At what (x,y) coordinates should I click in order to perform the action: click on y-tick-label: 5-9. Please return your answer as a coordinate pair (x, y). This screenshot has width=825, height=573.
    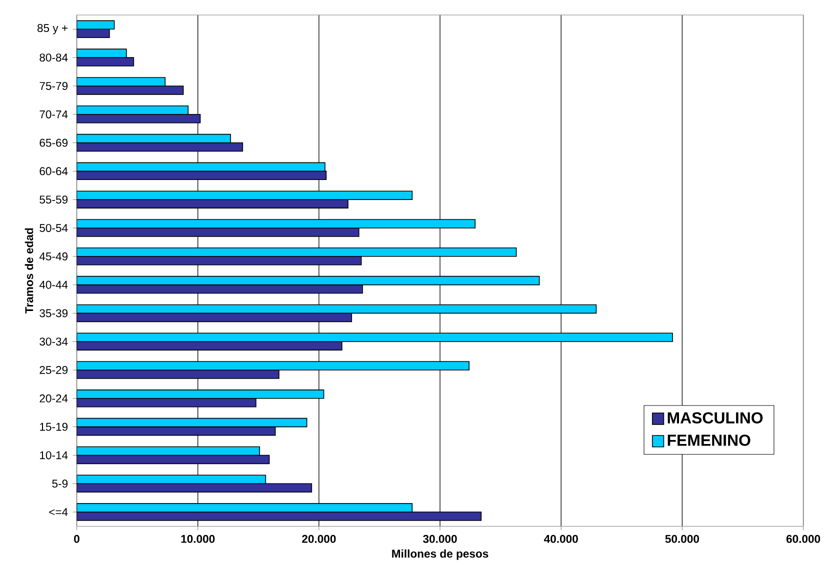
    Looking at the image, I should click on (60, 484).